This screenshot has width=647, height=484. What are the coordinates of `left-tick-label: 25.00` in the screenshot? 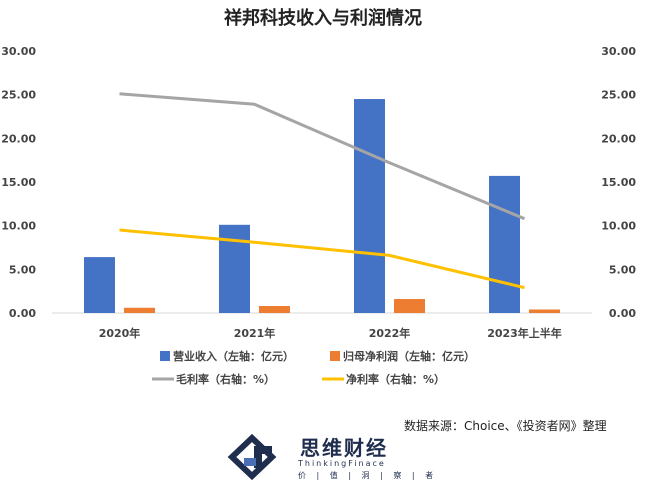 It's located at (18, 95).